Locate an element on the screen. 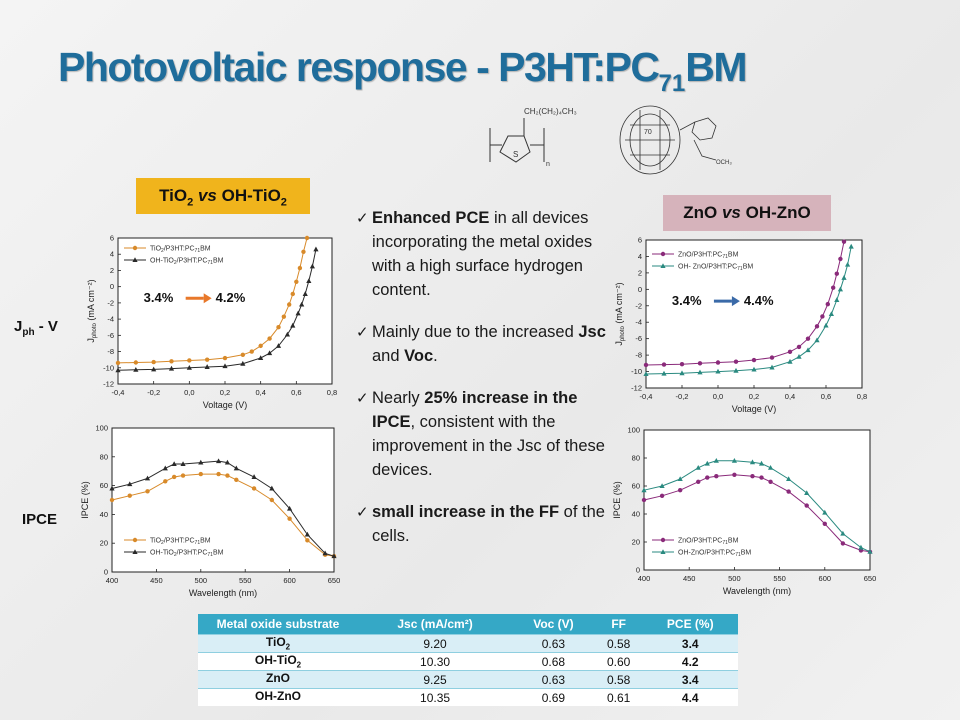 The width and height of the screenshot is (960, 720). substrate-cell: TiO2 is located at coordinates (278, 643).